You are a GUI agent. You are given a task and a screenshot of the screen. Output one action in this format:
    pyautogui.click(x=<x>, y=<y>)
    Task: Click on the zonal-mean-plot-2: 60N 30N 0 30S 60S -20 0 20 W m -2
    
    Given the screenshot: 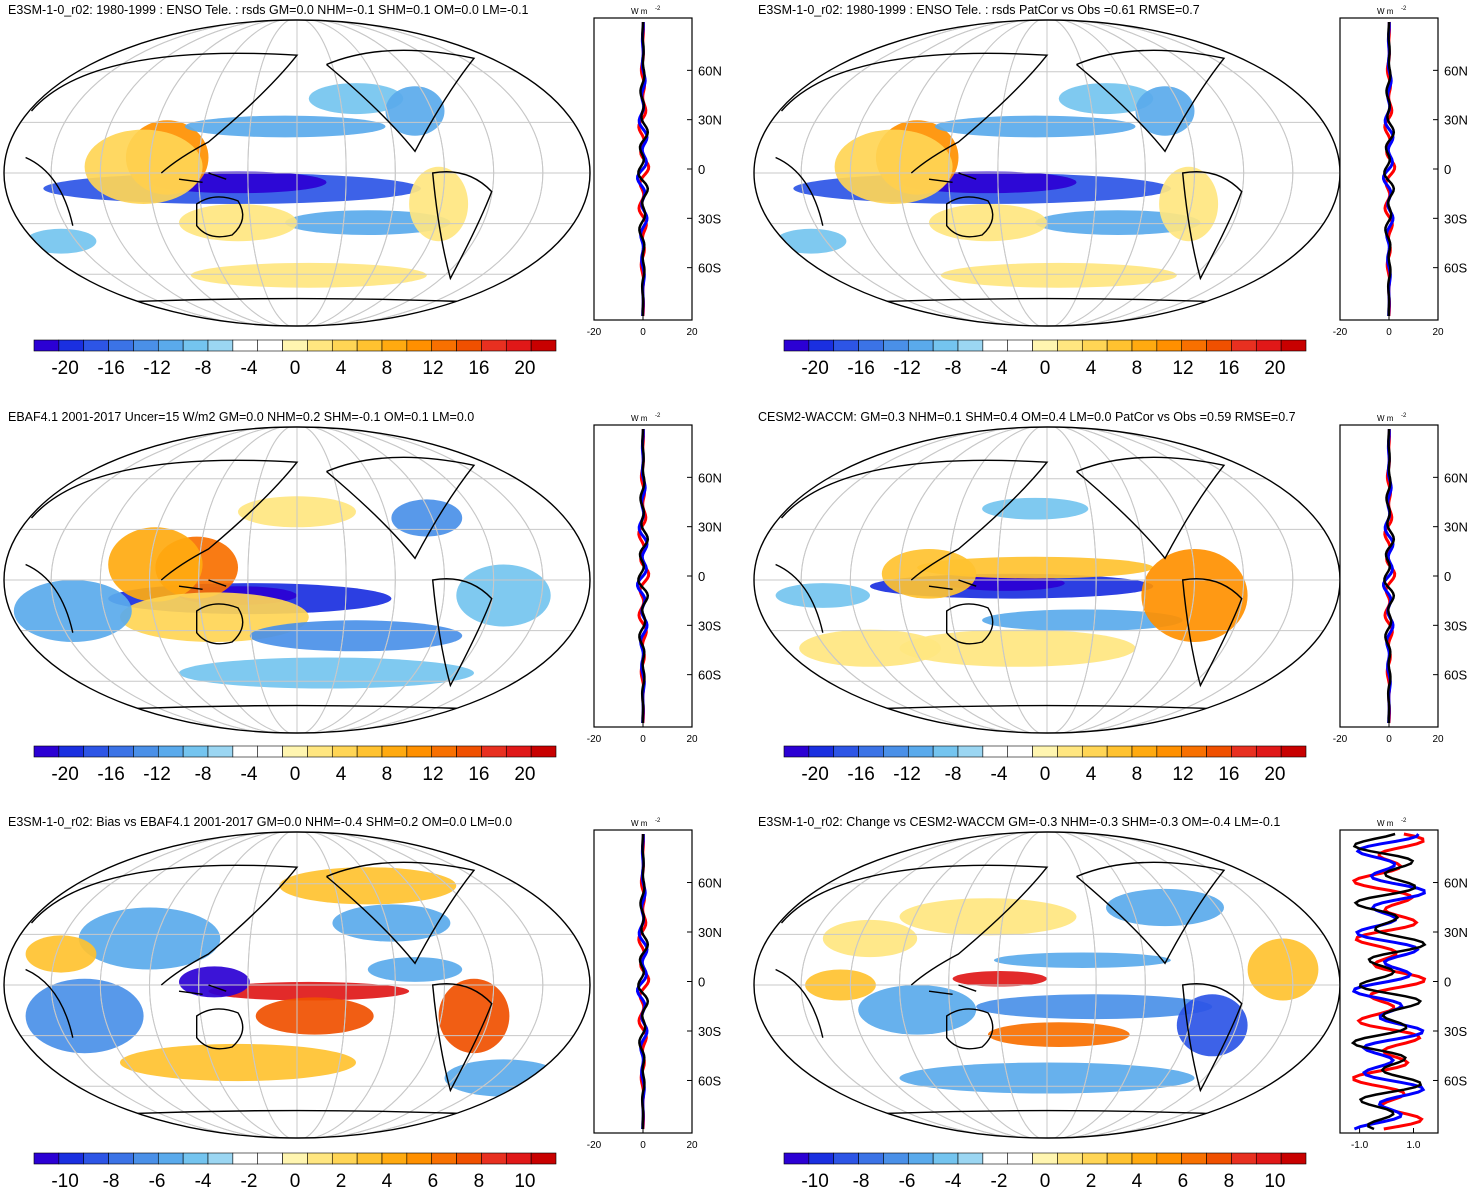 What is the action you would take?
    pyautogui.click(x=1400, y=172)
    